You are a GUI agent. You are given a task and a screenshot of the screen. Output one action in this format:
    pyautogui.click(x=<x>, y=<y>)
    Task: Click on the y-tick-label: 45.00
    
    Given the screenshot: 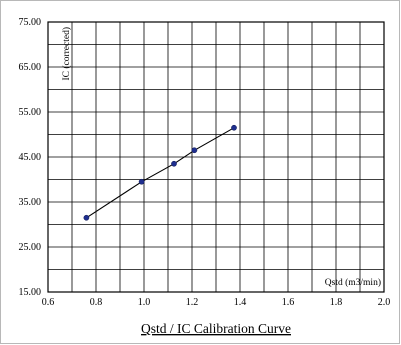 What is the action you would take?
    pyautogui.click(x=30, y=157)
    